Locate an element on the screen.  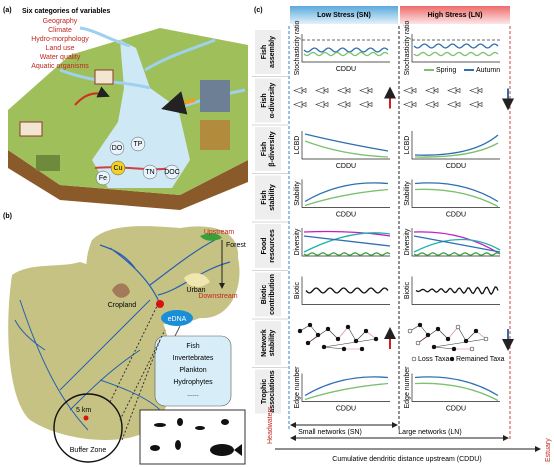
tributaries is located at coordinates (152, 68).